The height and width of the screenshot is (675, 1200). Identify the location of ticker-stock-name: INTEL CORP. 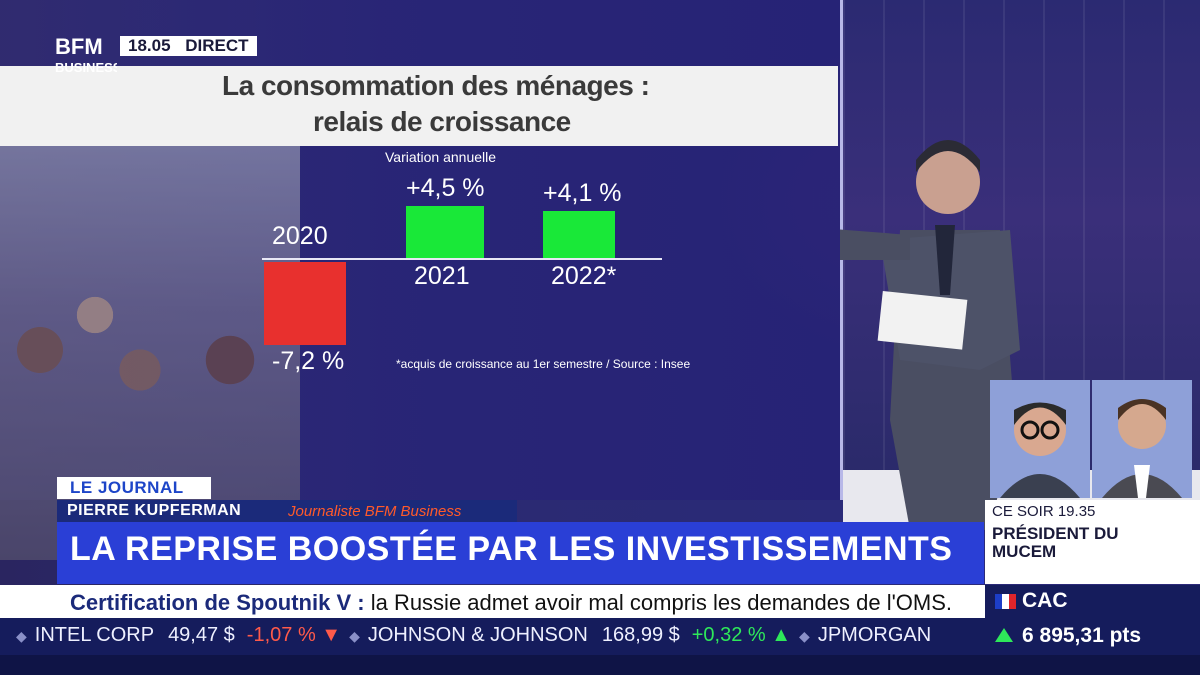
(94, 635).